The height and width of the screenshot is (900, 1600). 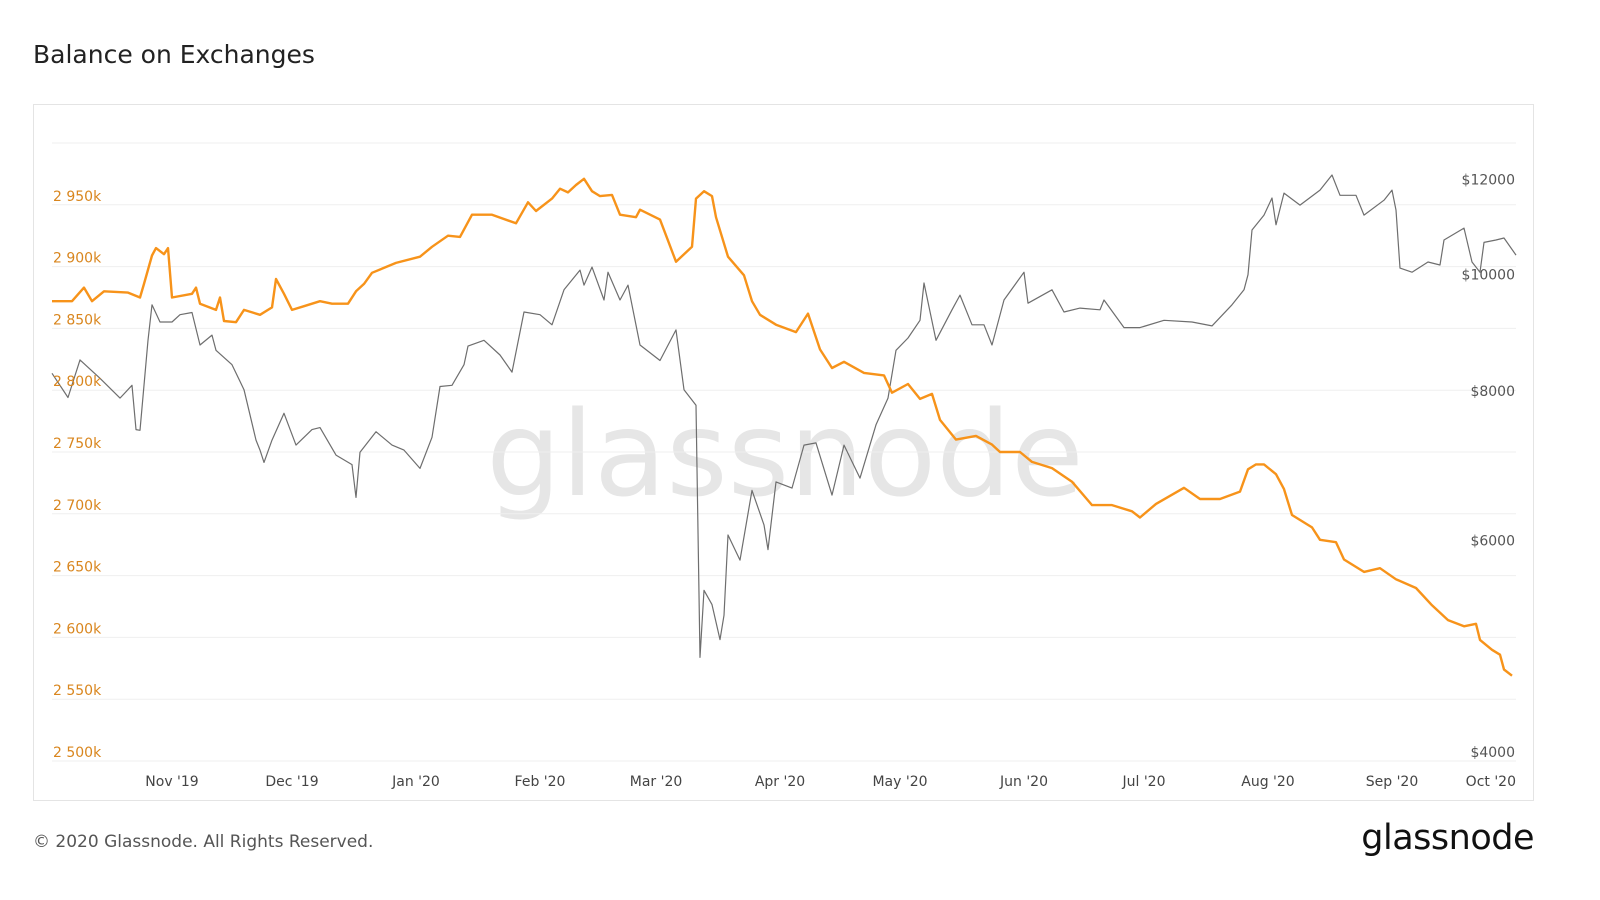 What do you see at coordinates (77, 197) in the screenshot?
I see `left-axis-tick-label: 2 950k` at bounding box center [77, 197].